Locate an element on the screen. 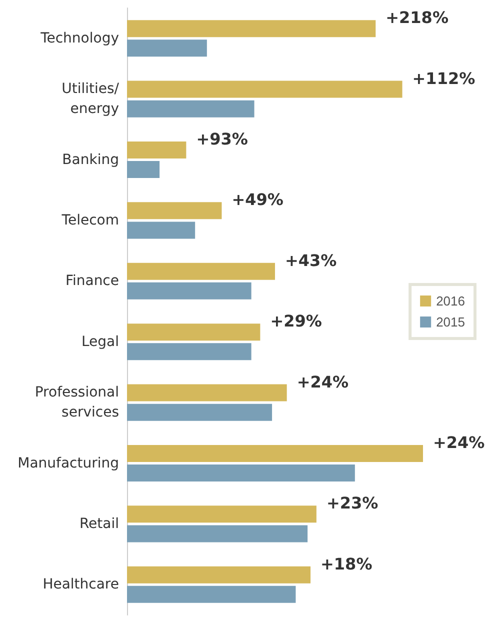  y-tick-label: Manufacturing is located at coordinates (68, 463).